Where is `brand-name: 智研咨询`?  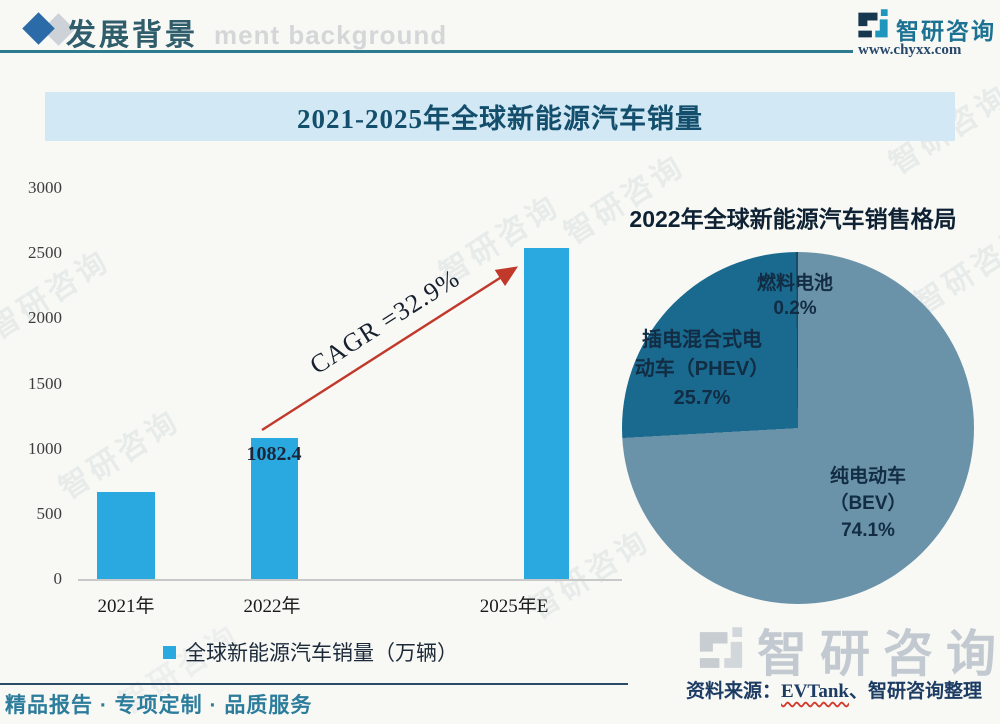
brand-name: 智研咨询 is located at coordinates (946, 31).